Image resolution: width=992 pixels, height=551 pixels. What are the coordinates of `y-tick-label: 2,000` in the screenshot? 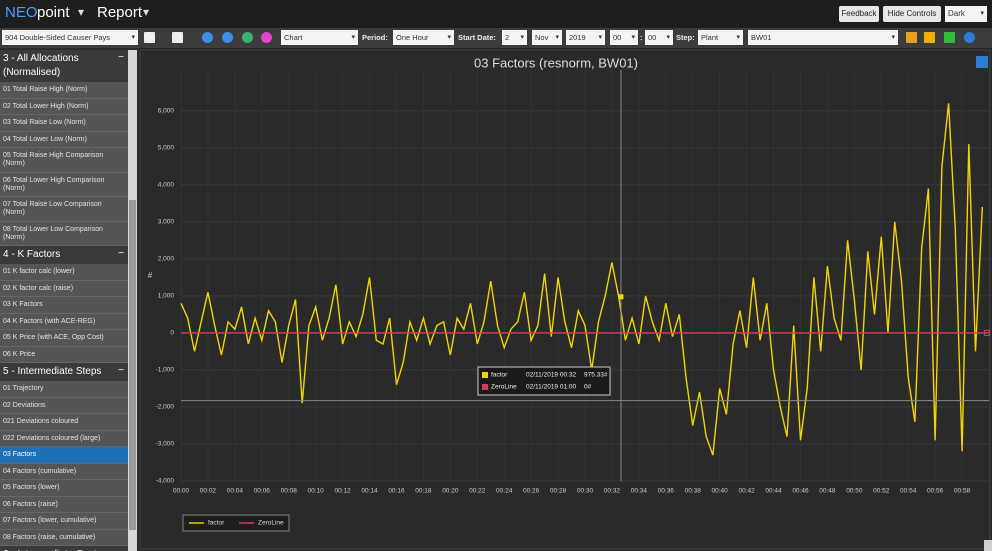 It's located at (166, 259).